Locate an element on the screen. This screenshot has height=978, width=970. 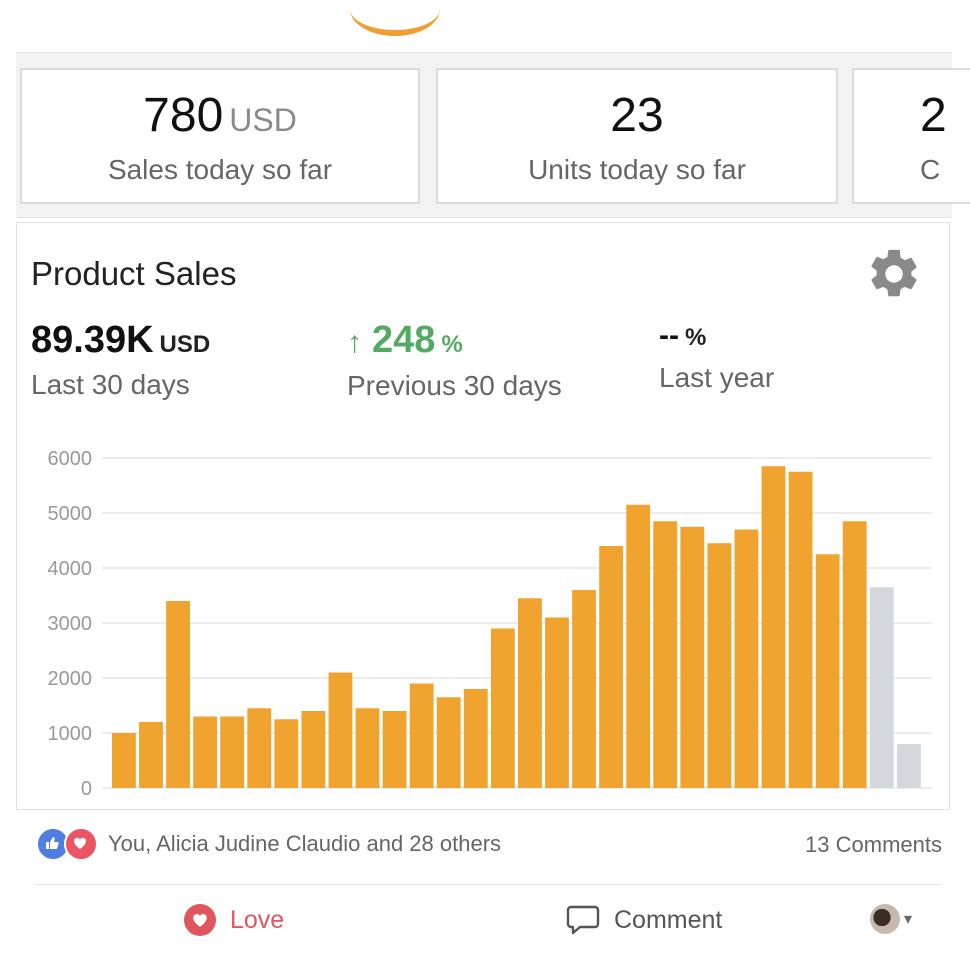
avatar is located at coordinates (885, 919).